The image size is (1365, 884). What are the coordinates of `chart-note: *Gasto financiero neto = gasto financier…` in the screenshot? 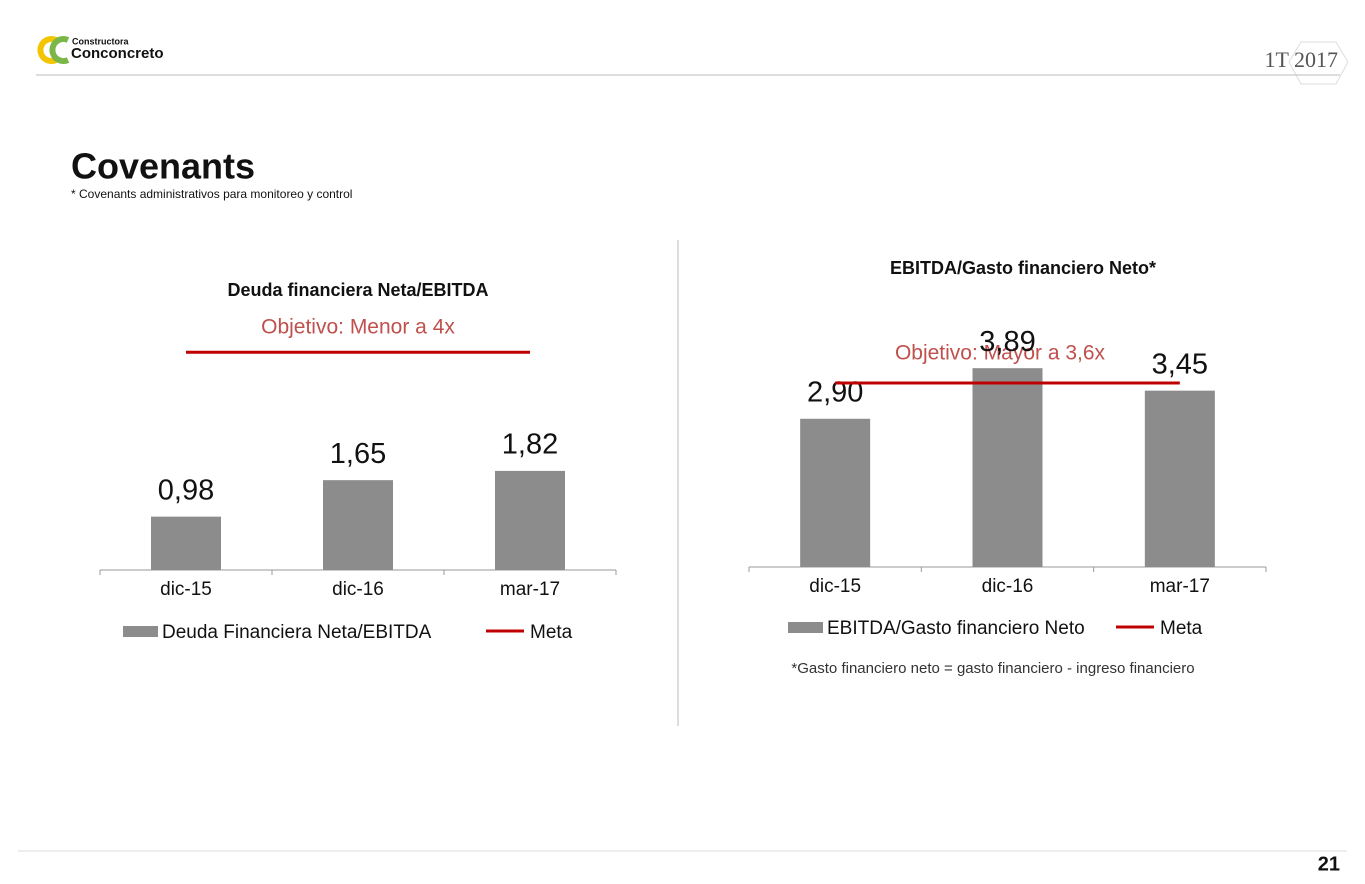 It's located at (992, 668).